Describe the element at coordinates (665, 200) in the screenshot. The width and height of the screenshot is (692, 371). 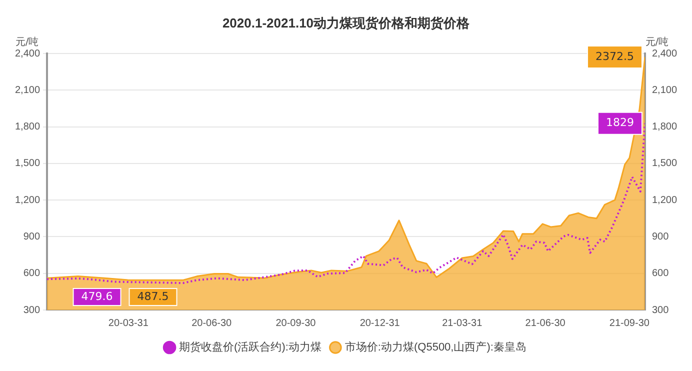
I see `y2-tick-label: 1,200` at that location.